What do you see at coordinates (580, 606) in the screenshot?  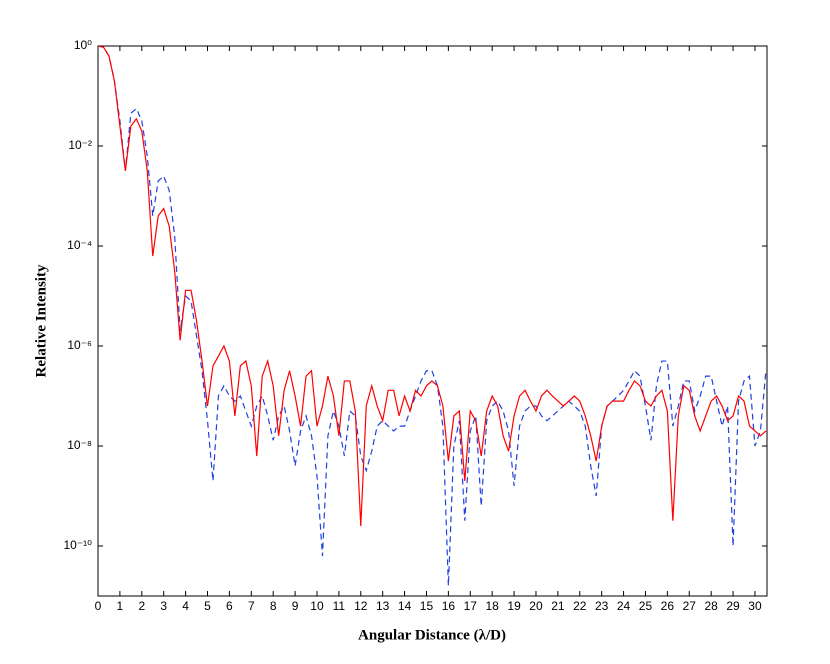 I see `x-tick-label: 22` at bounding box center [580, 606].